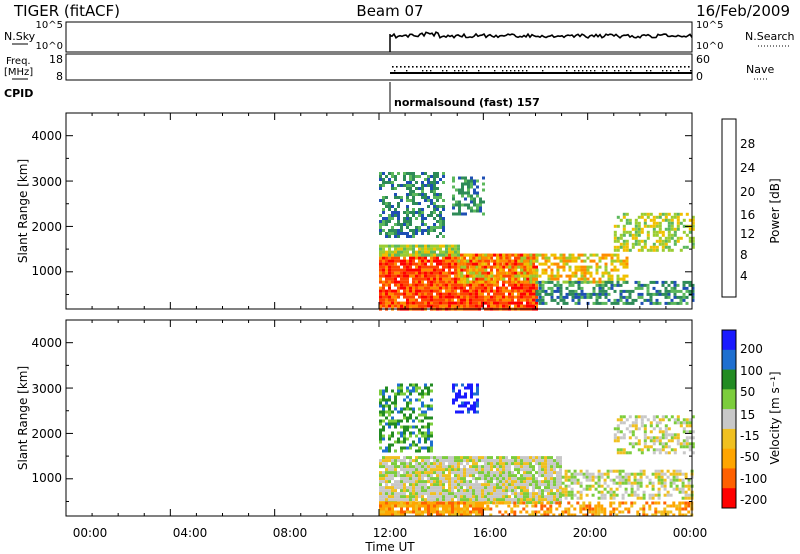 The height and width of the screenshot is (554, 800). What do you see at coordinates (18, 61) in the screenshot?
I see `freq-label-line1: Freq.` at bounding box center [18, 61].